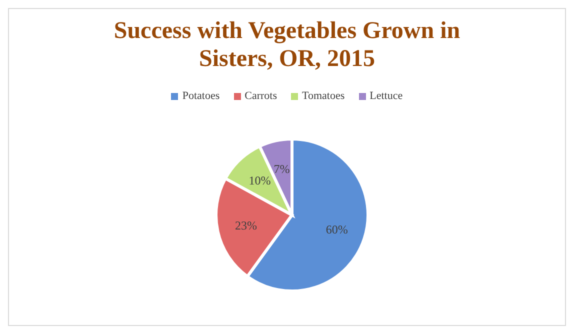 Image resolution: width=576 pixels, height=336 pixels. I want to click on legend-label: Carrots, so click(261, 96).